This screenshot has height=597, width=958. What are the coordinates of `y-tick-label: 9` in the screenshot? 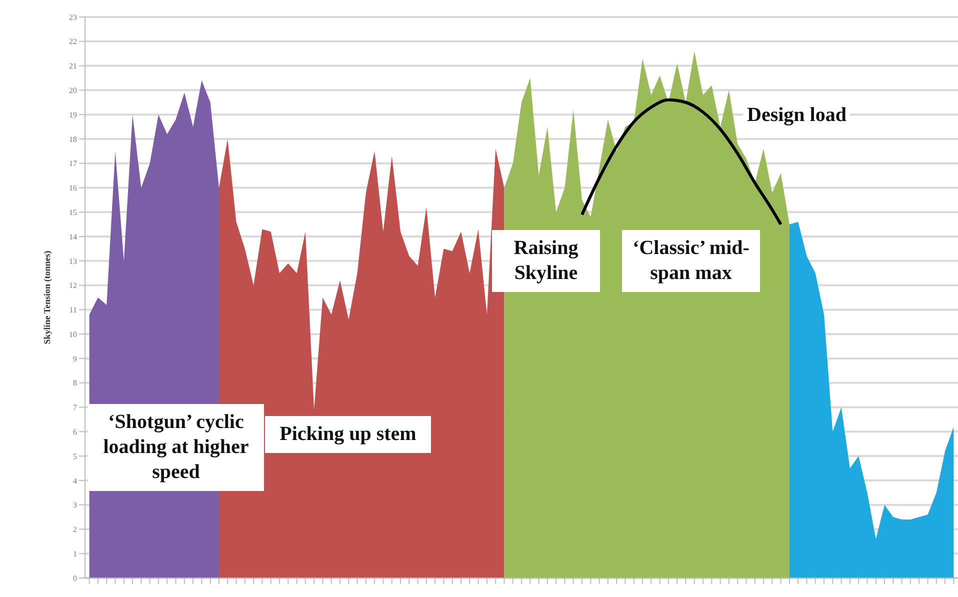 It's located at (75, 359).